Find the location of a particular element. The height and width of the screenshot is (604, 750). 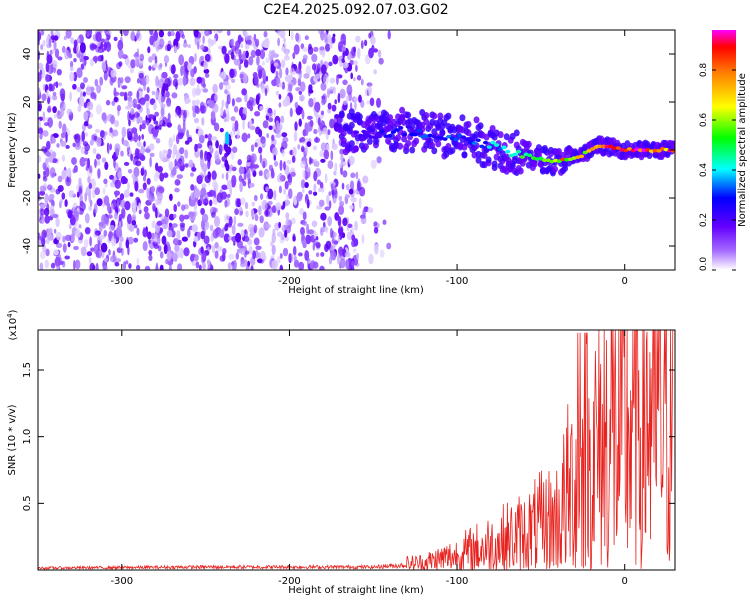

spectrogram-ytick-label: 0 is located at coordinates (27, 150).